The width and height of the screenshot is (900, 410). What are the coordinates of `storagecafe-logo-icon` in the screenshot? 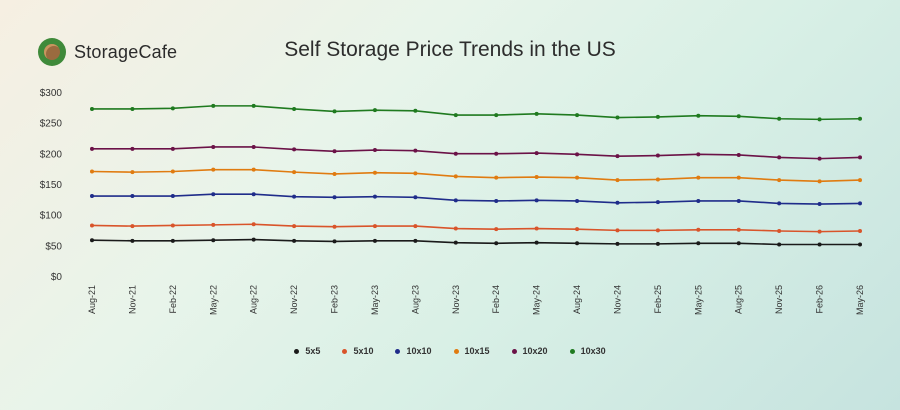 It's located at (52, 52).